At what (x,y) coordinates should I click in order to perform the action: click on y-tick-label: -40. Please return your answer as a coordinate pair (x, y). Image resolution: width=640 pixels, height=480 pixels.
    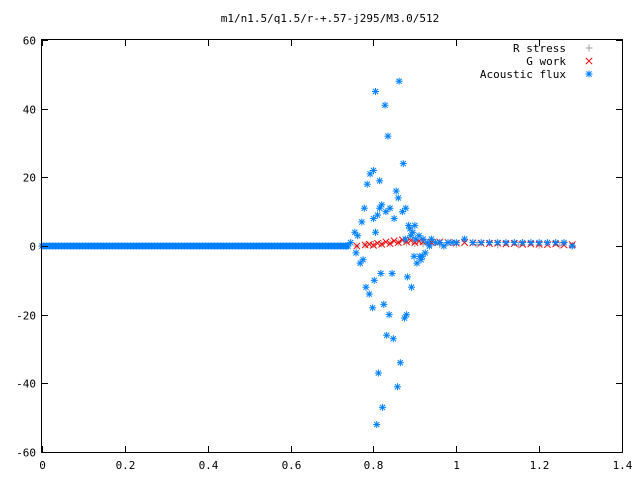
    Looking at the image, I should click on (26, 384).